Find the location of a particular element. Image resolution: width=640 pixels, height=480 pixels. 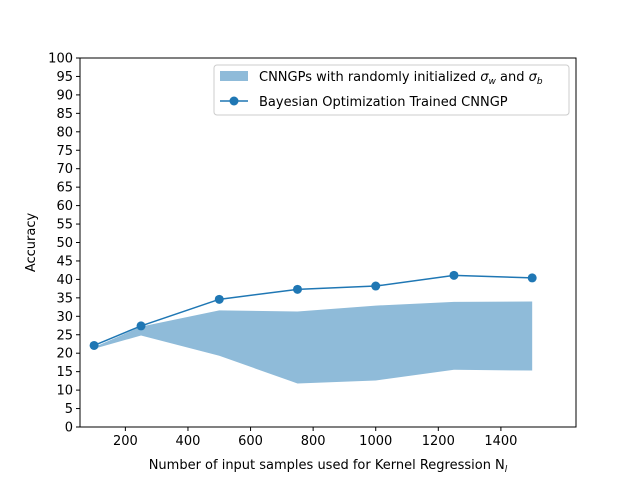

legend-series-label: Bayesian Optimization Trained CNNGP is located at coordinates (383, 102).